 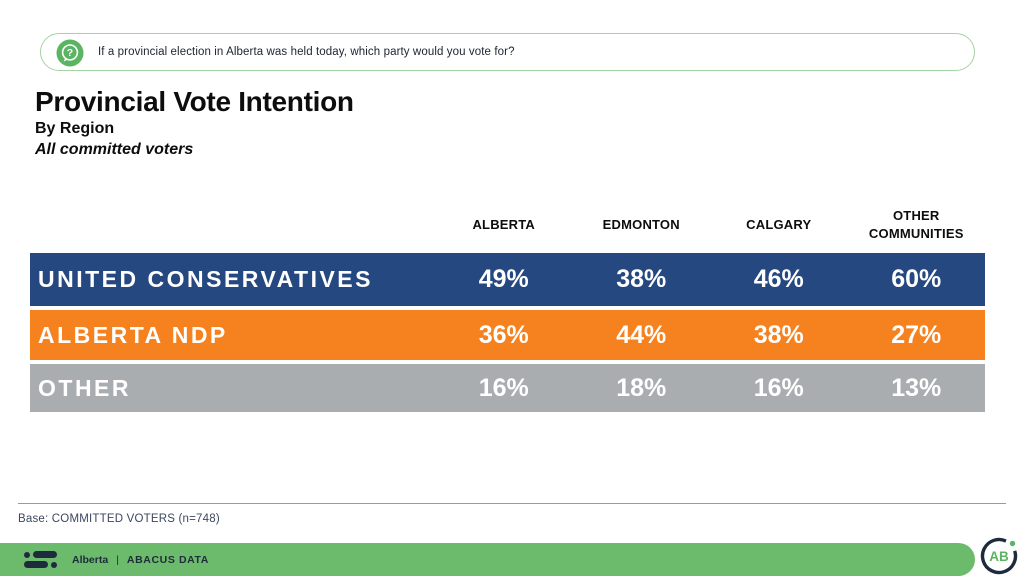 What do you see at coordinates (90, 559) in the screenshot?
I see `footer-brand-alberta: Alberta` at bounding box center [90, 559].